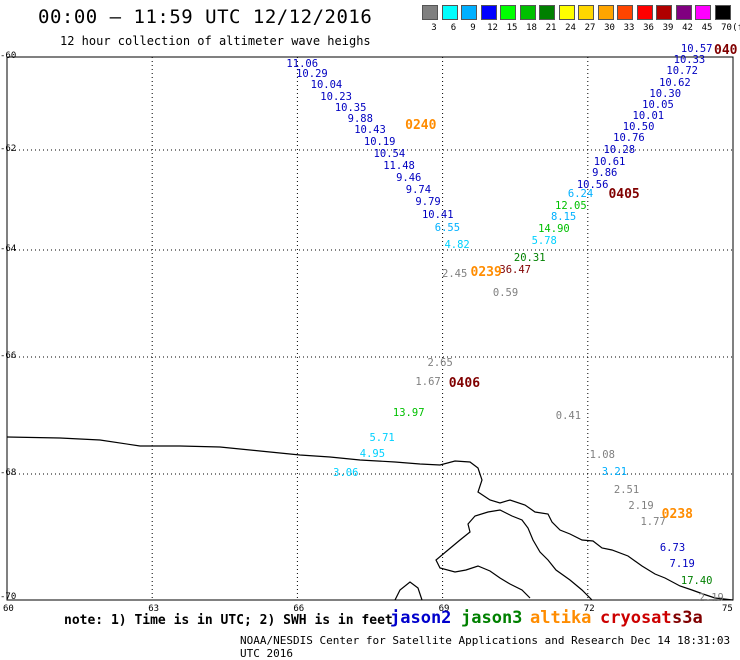 The image size is (740, 660). What do you see at coordinates (682, 71) in the screenshot?
I see `wave-height-value: 10.72` at bounding box center [682, 71].